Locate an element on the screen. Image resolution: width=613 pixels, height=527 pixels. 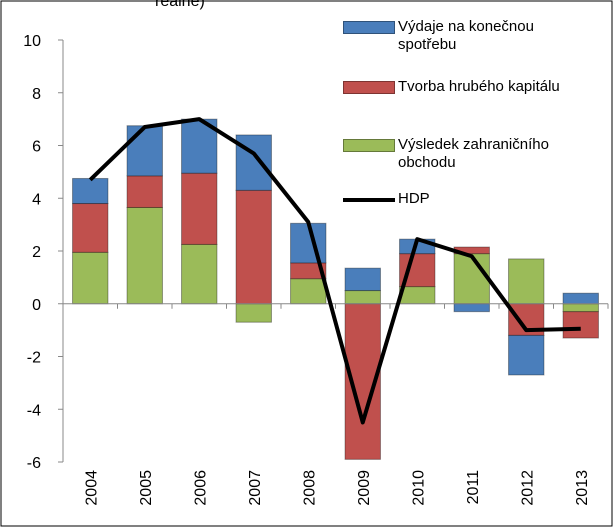
x-tick-label: 2013 is located at coordinates (582, 488).